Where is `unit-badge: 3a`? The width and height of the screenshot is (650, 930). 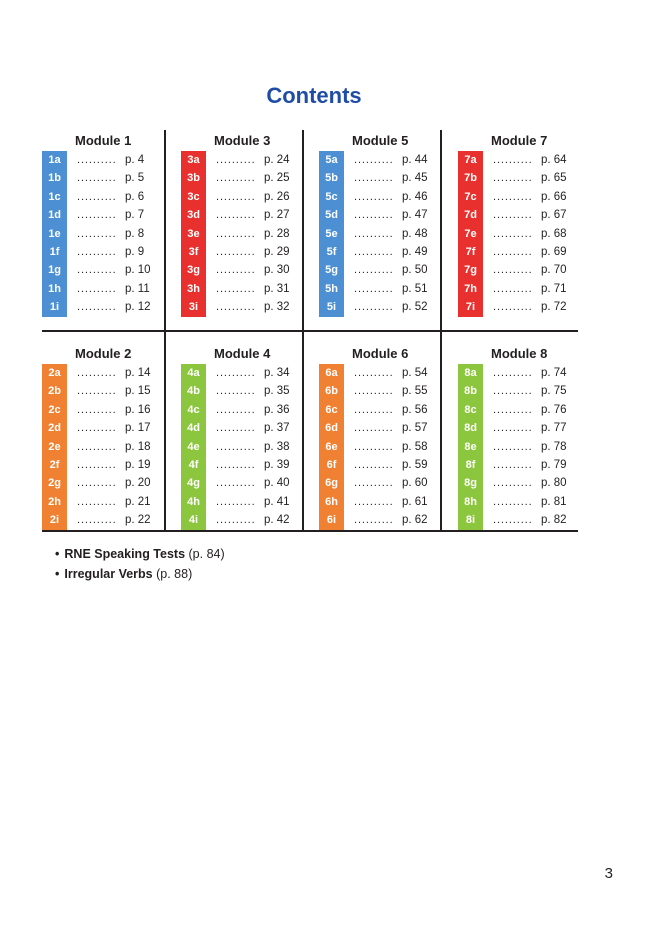
unit-badge: 3a is located at coordinates (193, 160).